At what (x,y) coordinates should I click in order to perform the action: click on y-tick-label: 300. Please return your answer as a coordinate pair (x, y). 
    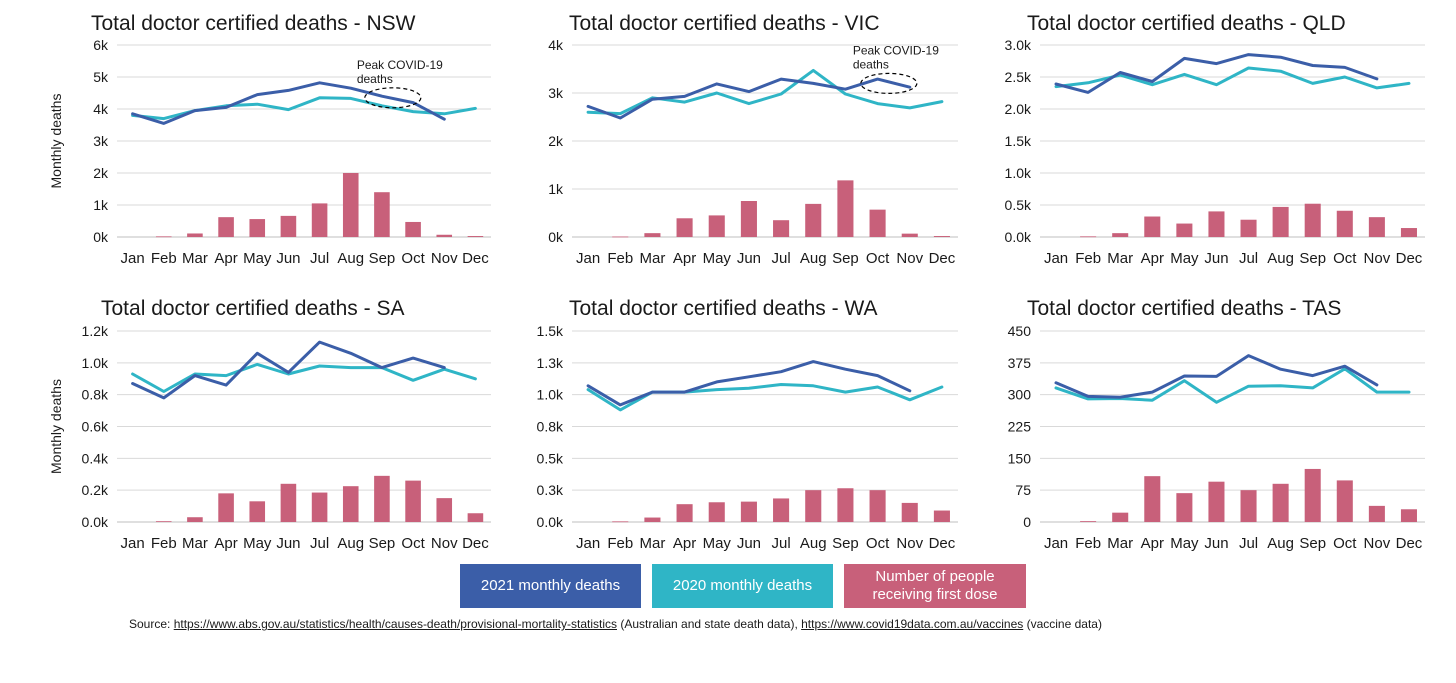
    Looking at the image, I should click on (1020, 395).